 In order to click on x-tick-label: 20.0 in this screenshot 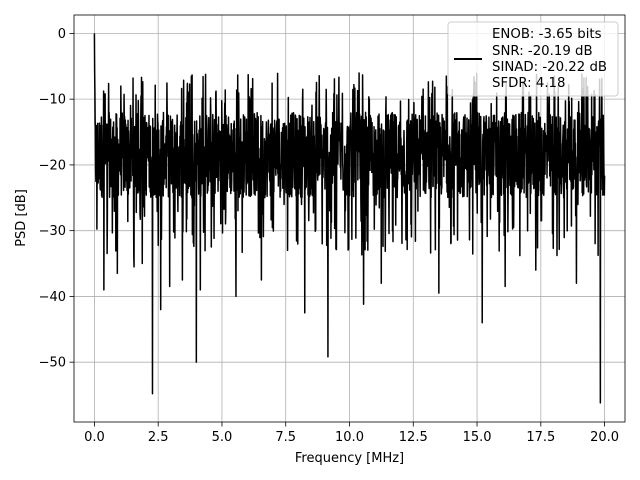, I will do `click(604, 437)`.